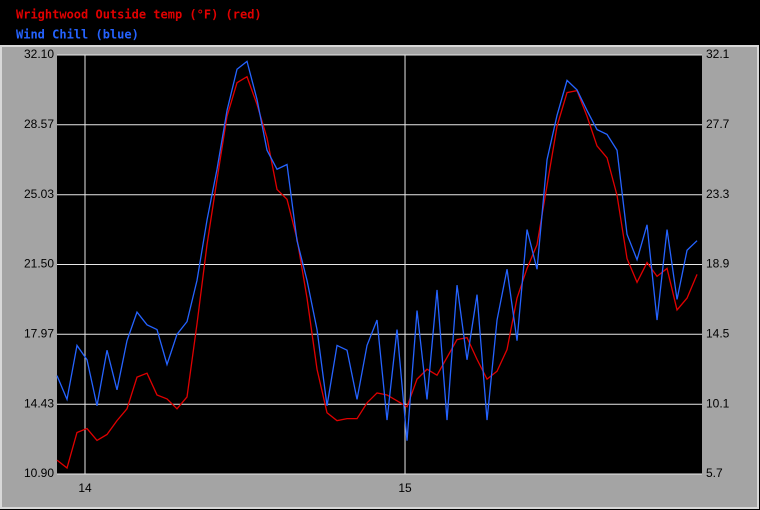 This screenshot has height=510, width=760. I want to click on y-tick-label: 25.03, so click(39, 194).